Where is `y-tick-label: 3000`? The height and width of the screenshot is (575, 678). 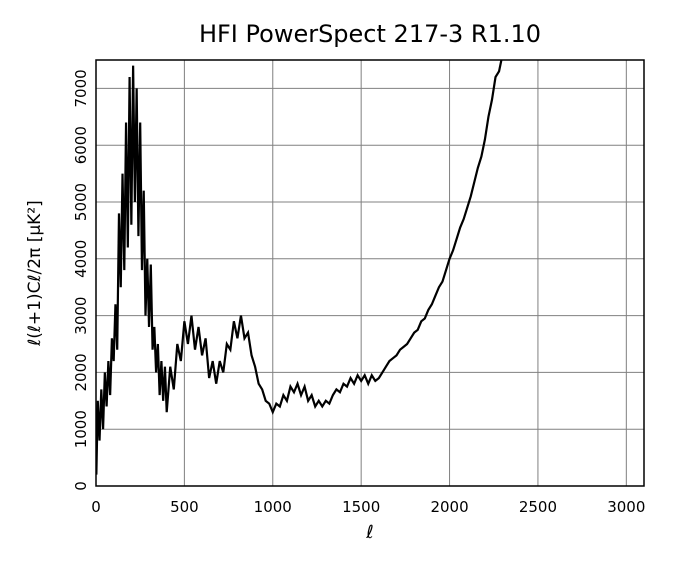
y-tick-label: 3000 is located at coordinates (81, 316).